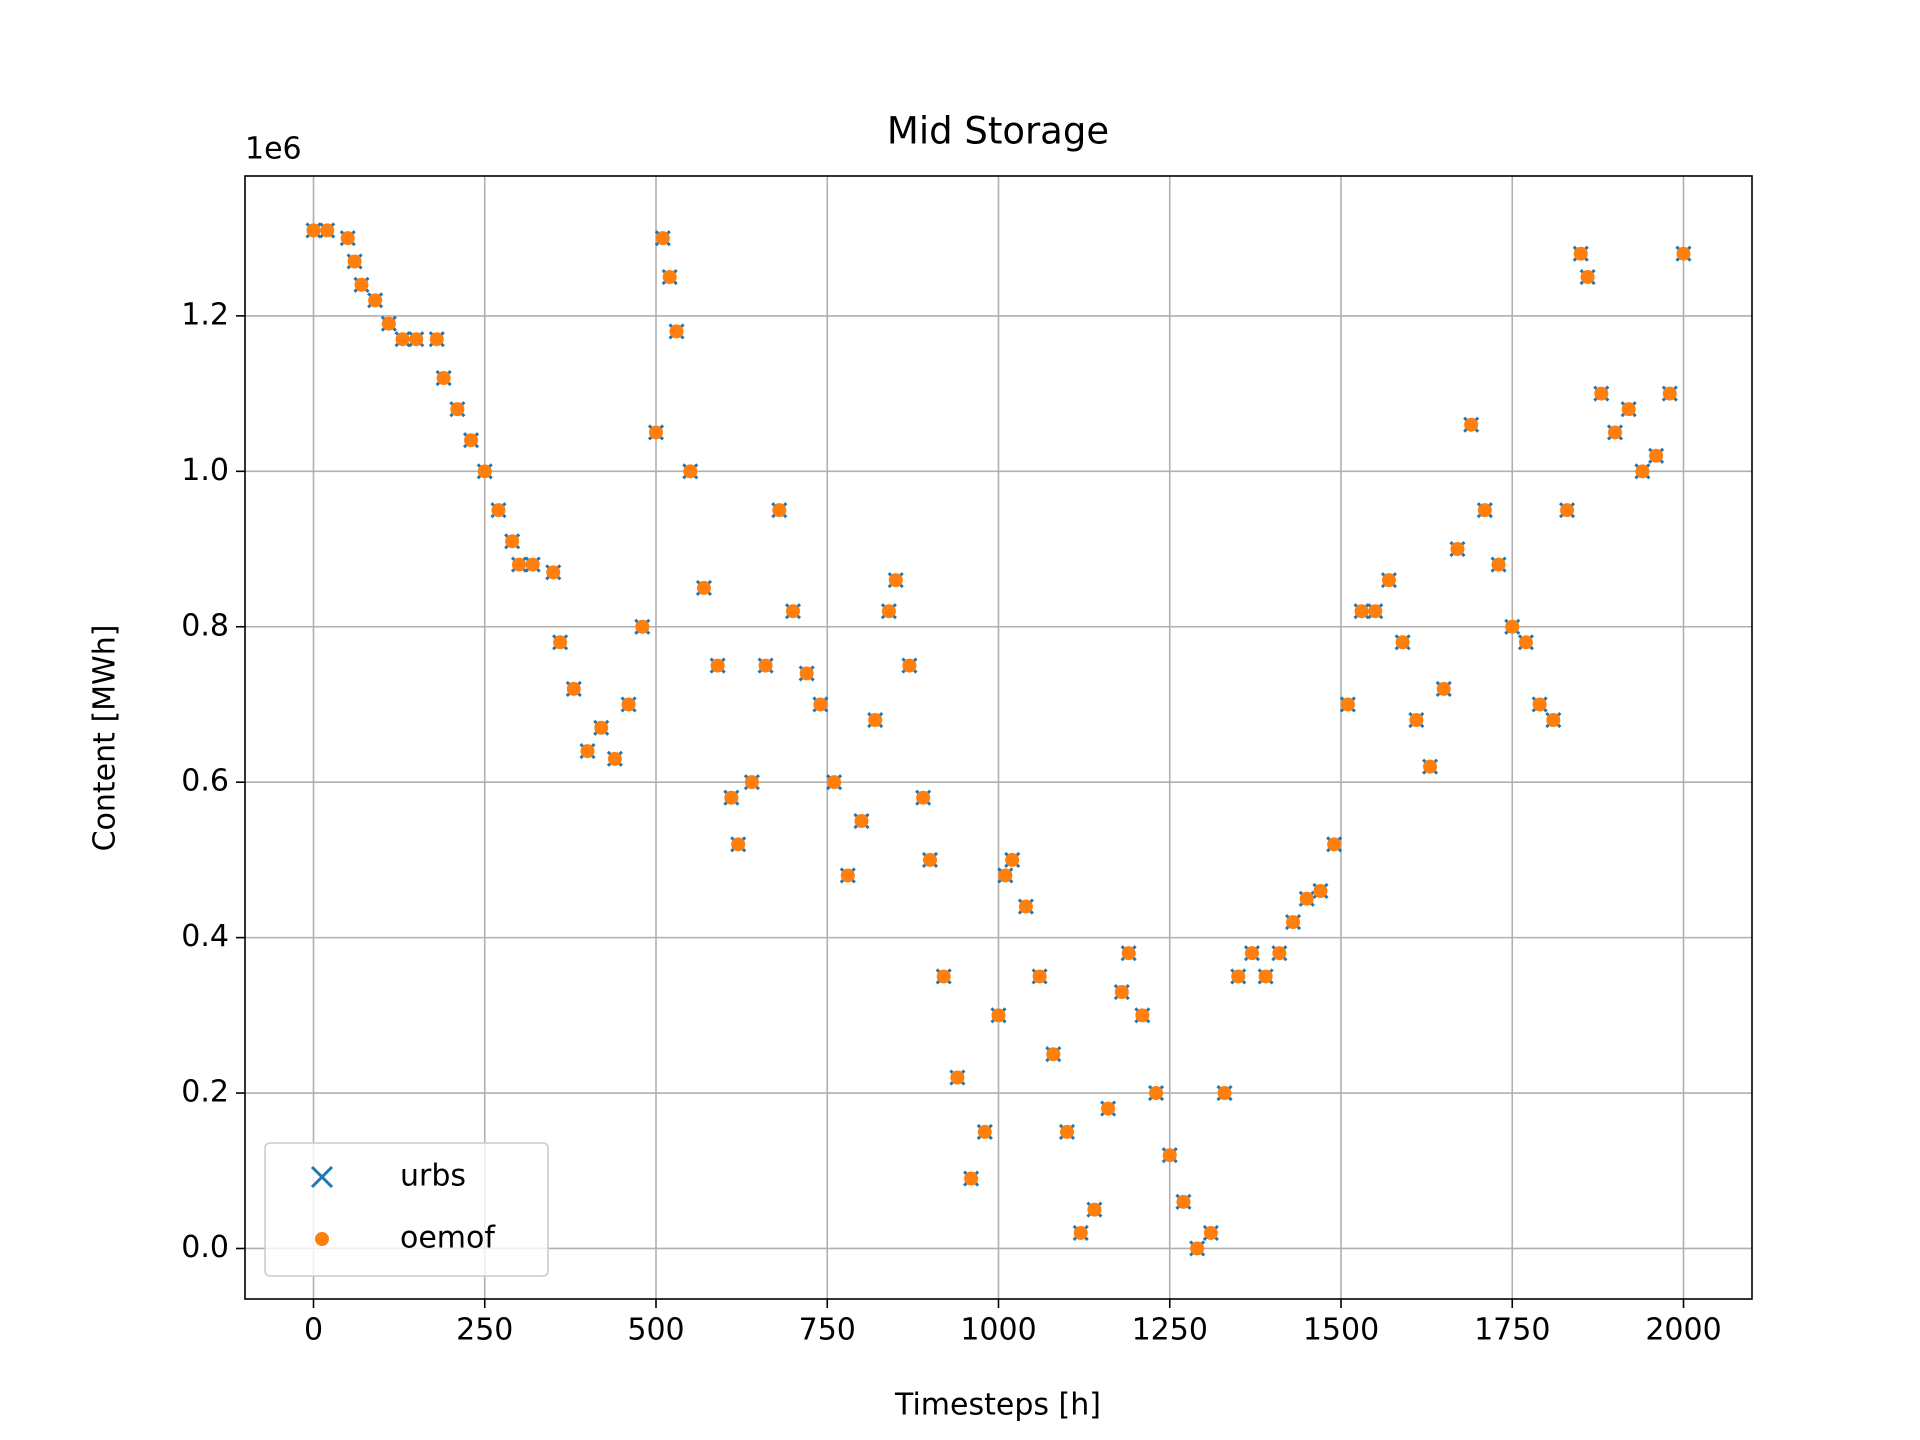 The height and width of the screenshot is (1440, 1920). I want to click on x-tick-label: 1250, so click(1170, 1330).